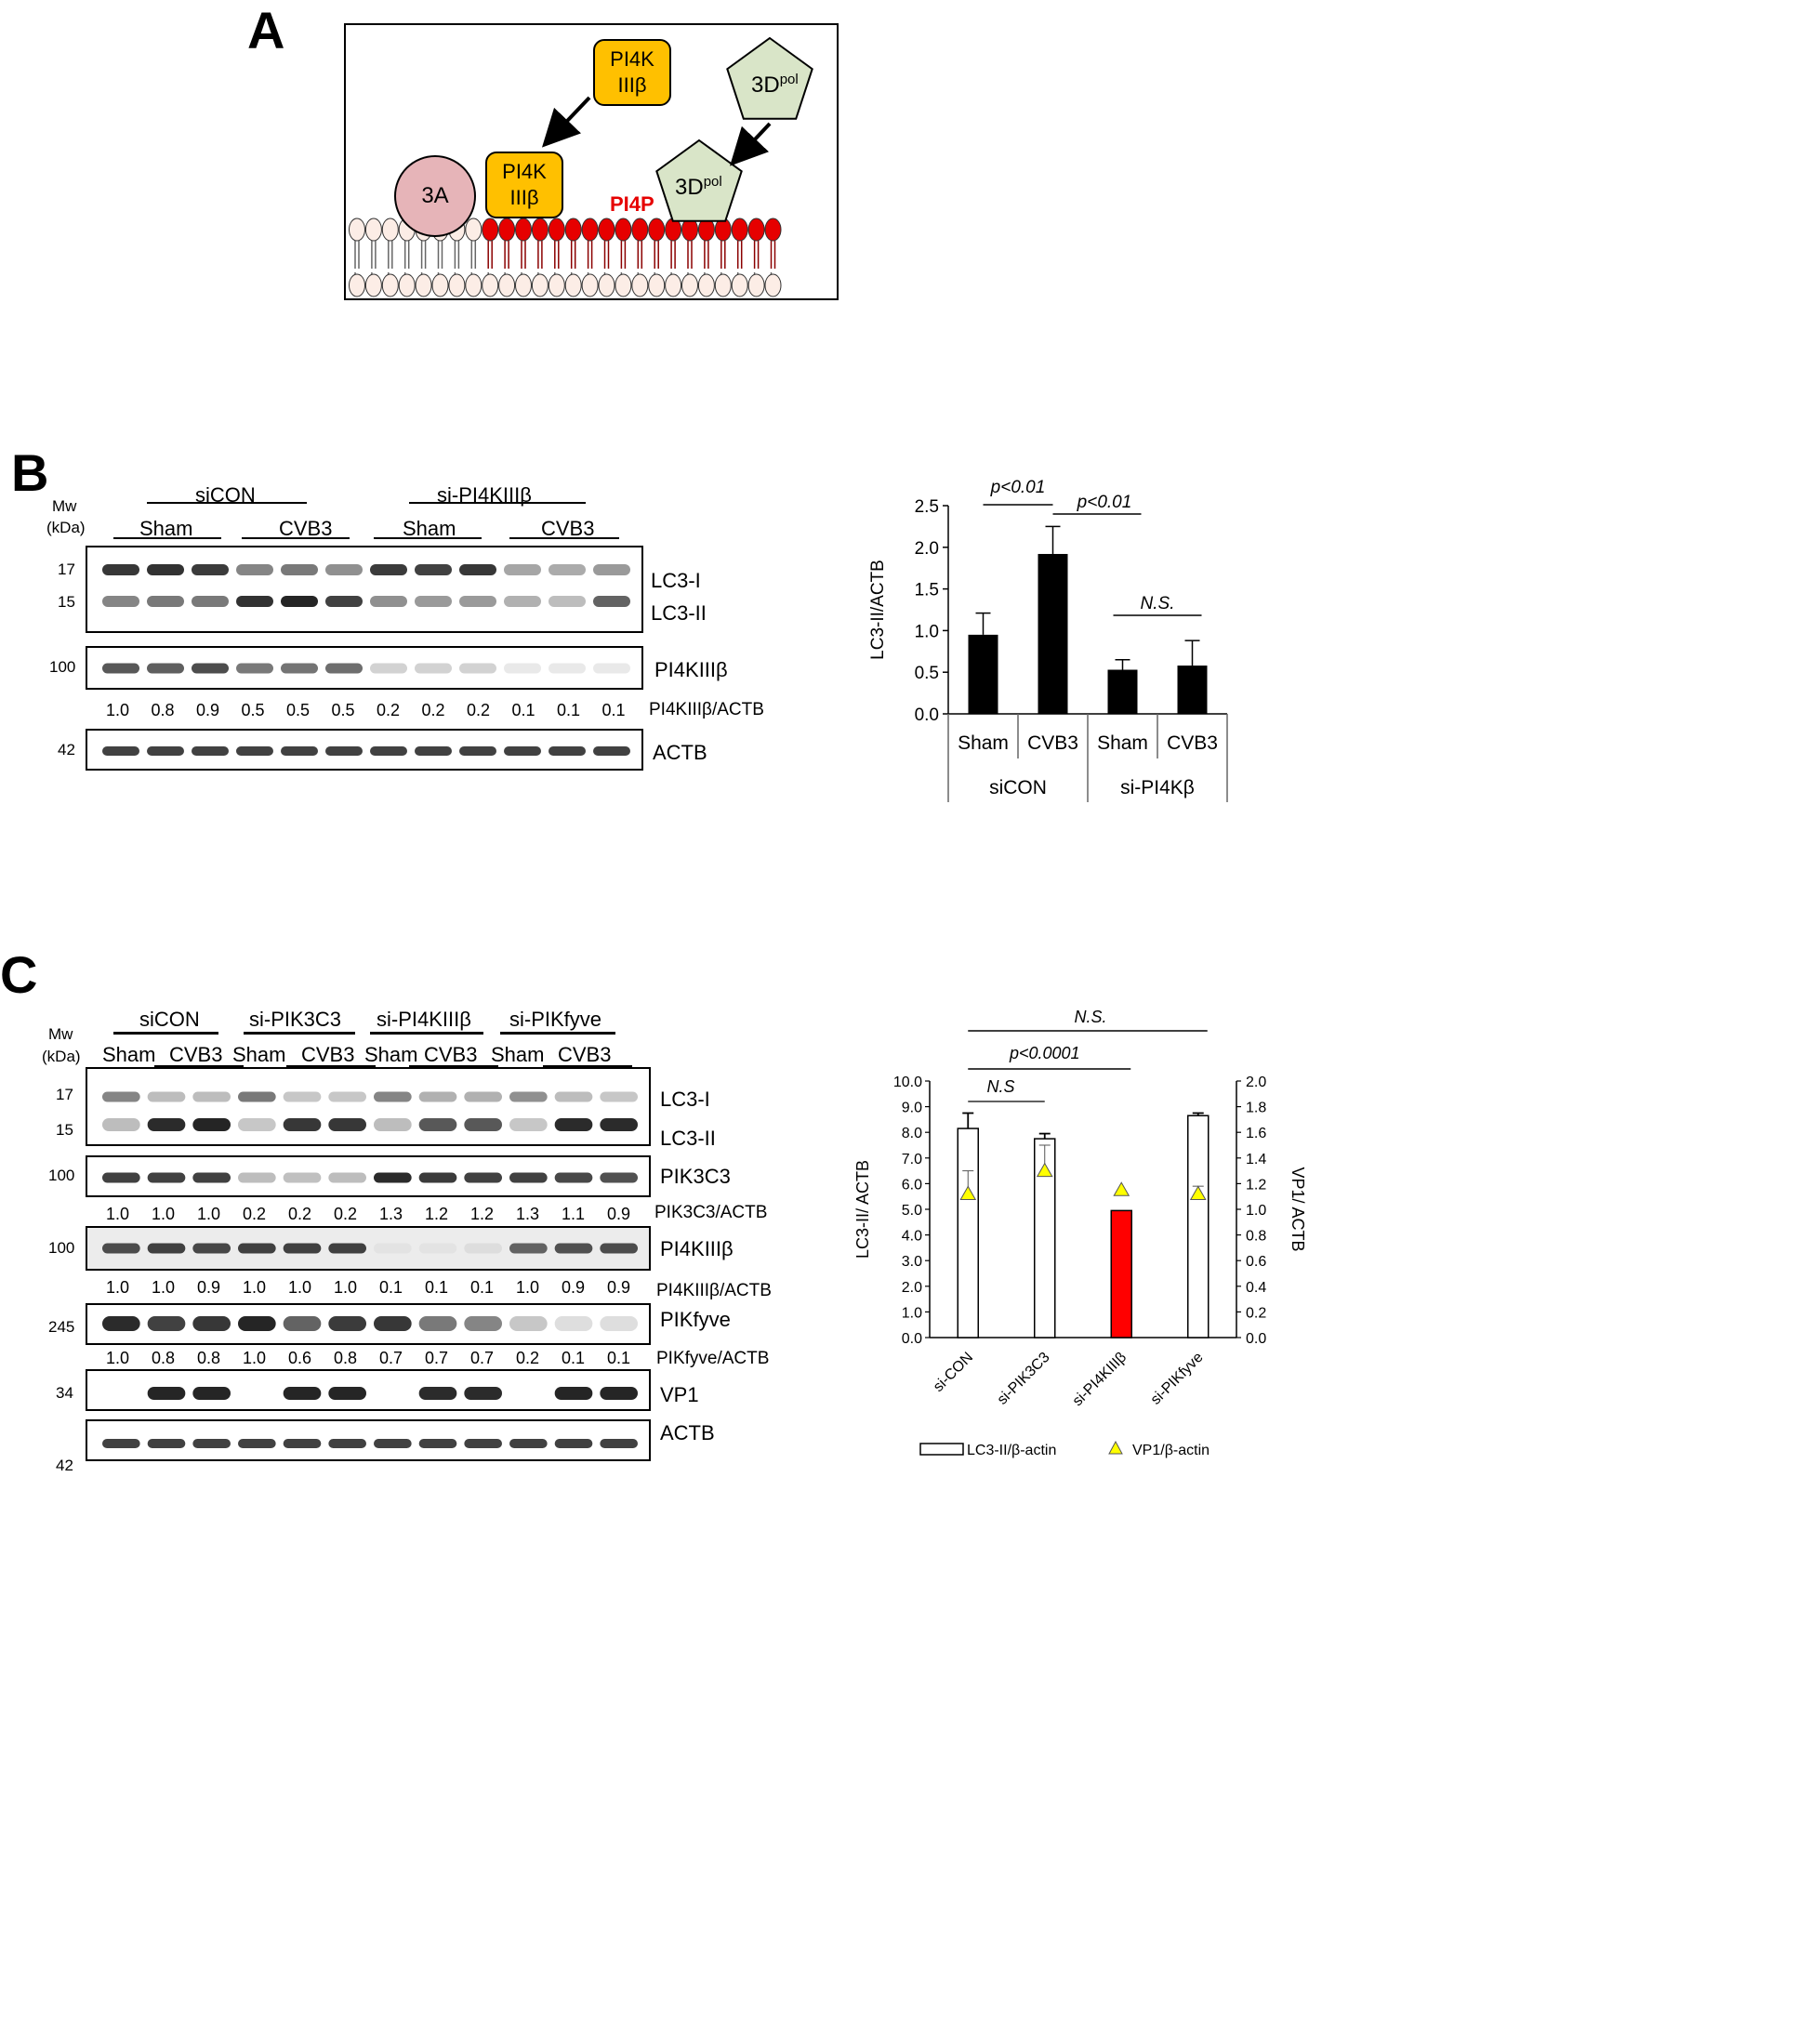  I want to click on mw-100a-c: 100, so click(61, 1175).